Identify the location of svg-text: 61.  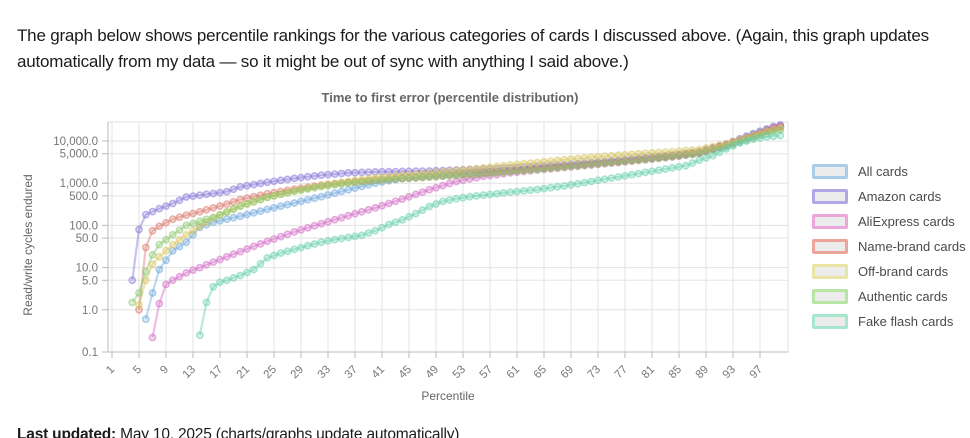
(514, 373).